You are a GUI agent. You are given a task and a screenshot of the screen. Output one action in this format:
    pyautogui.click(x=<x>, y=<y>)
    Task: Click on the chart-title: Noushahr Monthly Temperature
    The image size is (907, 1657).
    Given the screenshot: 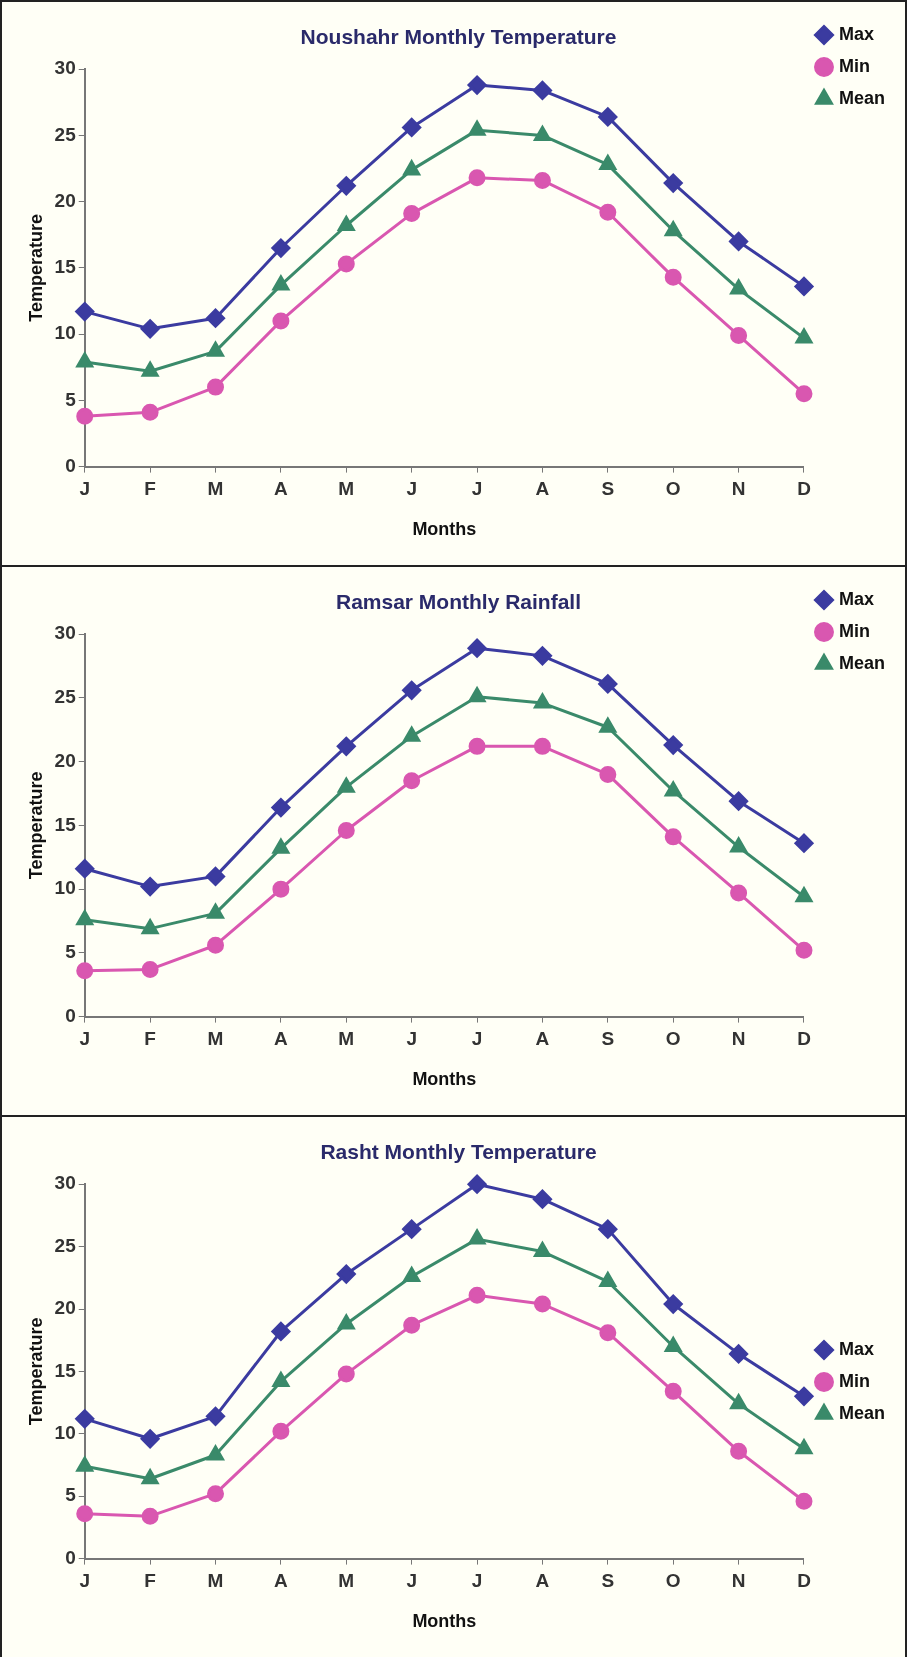 What is the action you would take?
    pyautogui.click(x=458, y=37)
    